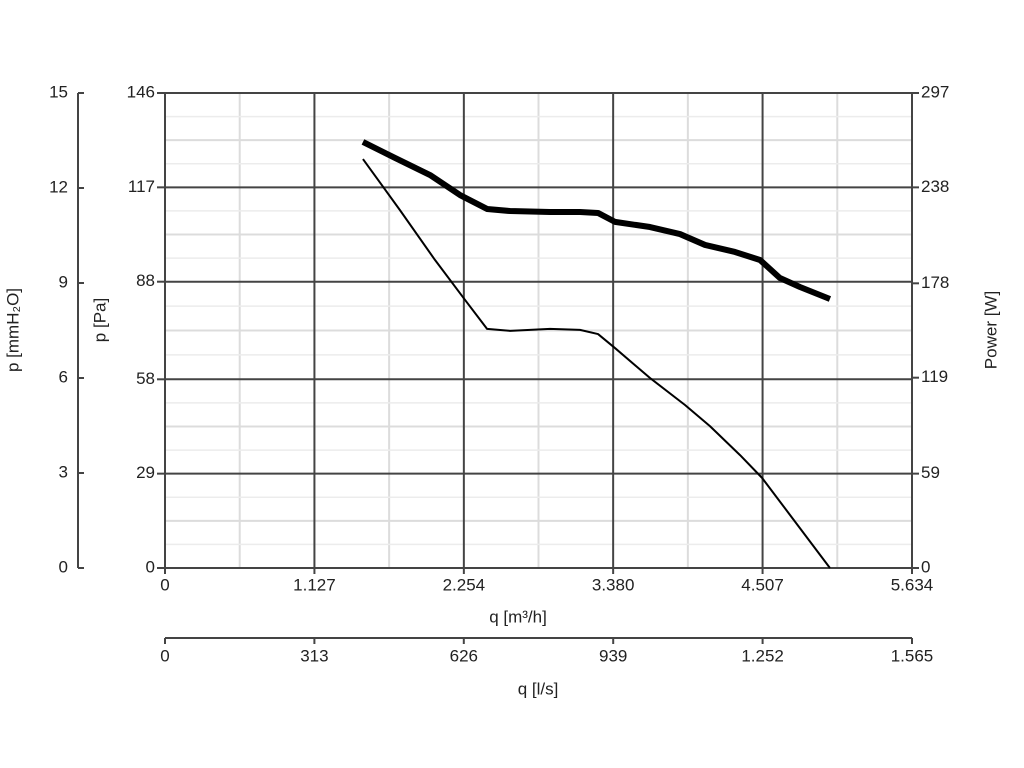  What do you see at coordinates (762, 584) in the screenshot?
I see `x-tick-label: 4.507` at bounding box center [762, 584].